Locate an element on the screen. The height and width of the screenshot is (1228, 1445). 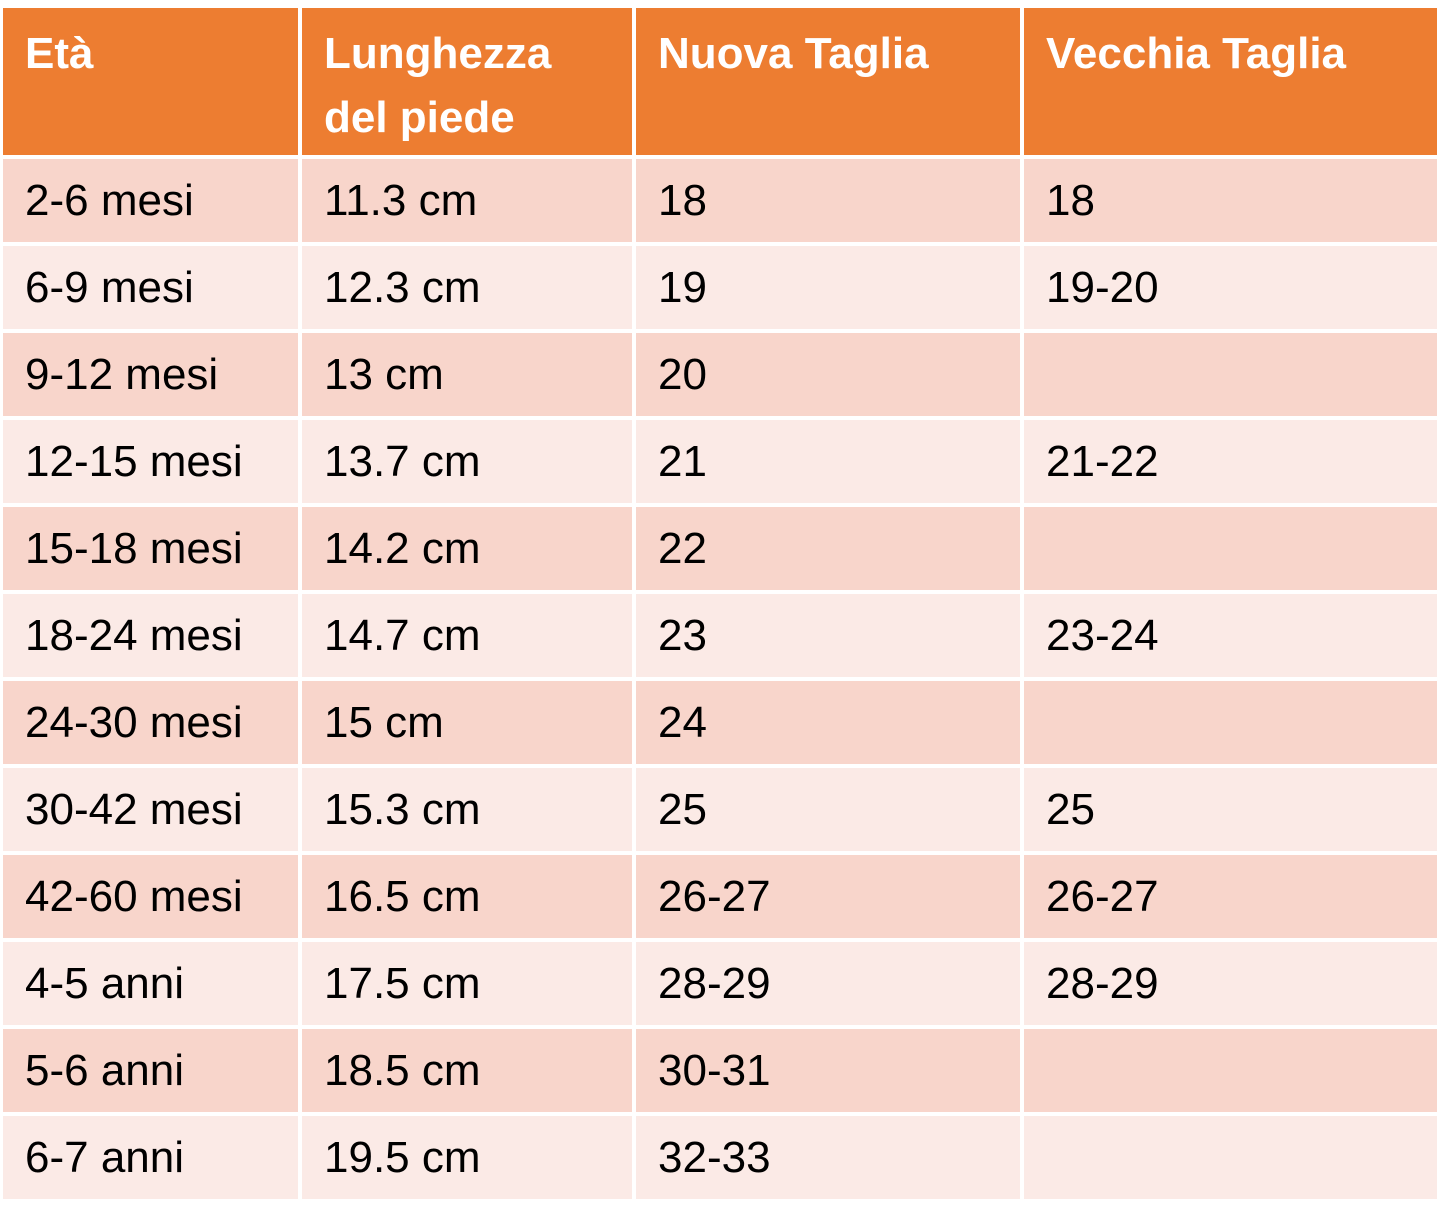
table-cell: 16.5 cm is located at coordinates (467, 896).